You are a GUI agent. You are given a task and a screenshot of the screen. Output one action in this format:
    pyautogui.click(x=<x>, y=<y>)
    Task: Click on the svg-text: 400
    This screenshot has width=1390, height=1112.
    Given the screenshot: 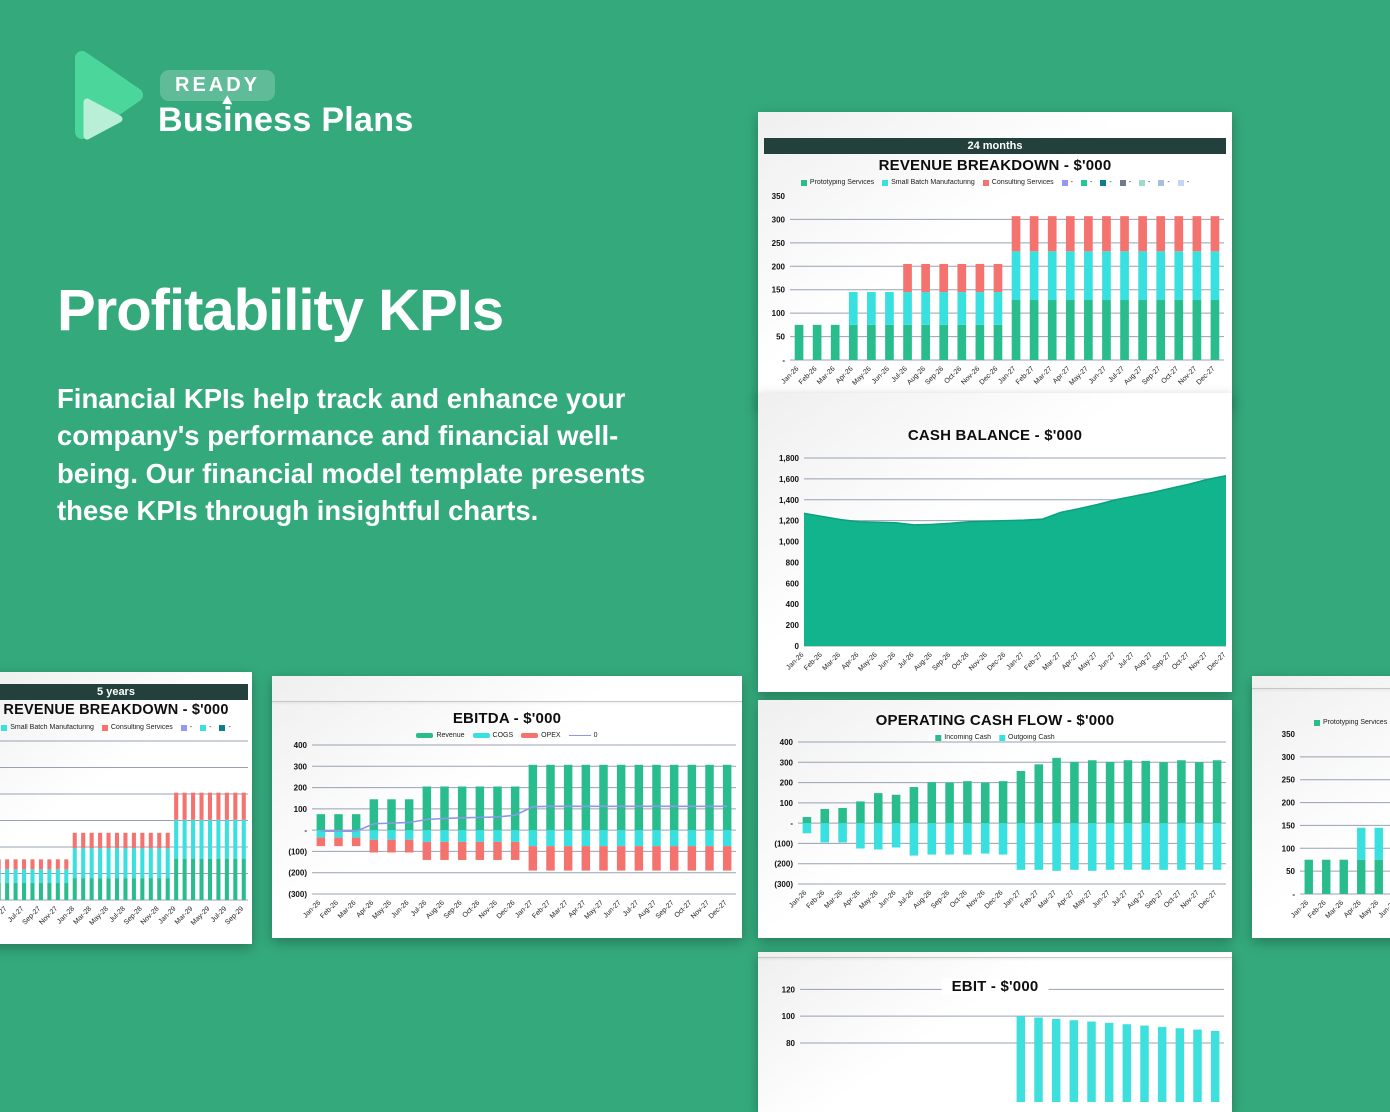 What is the action you would take?
    pyautogui.click(x=793, y=604)
    